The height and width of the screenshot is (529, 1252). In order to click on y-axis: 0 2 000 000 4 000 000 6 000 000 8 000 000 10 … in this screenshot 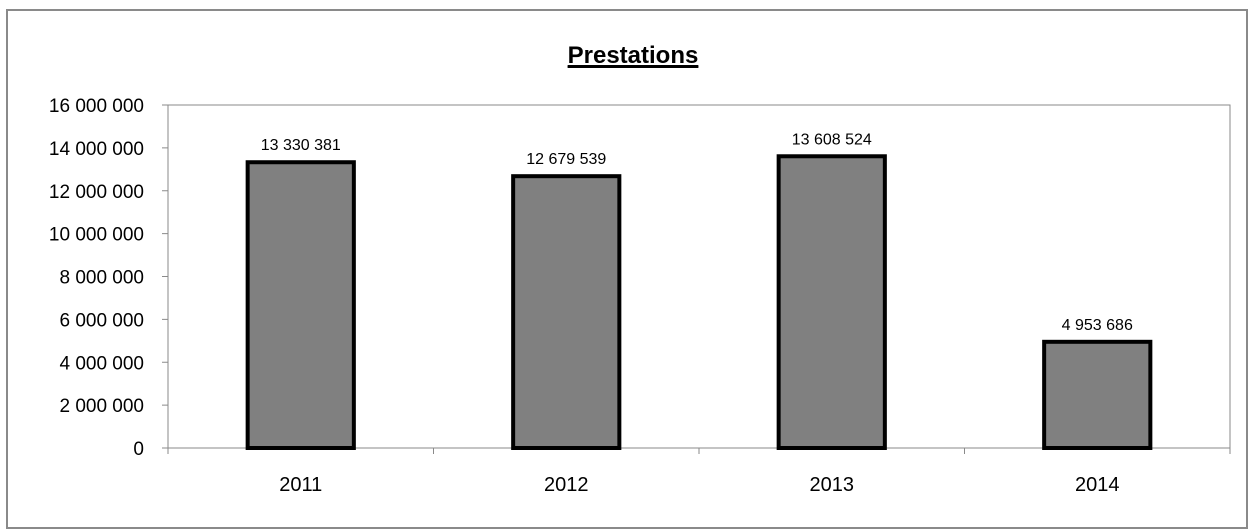, I will do `click(108, 278)`.